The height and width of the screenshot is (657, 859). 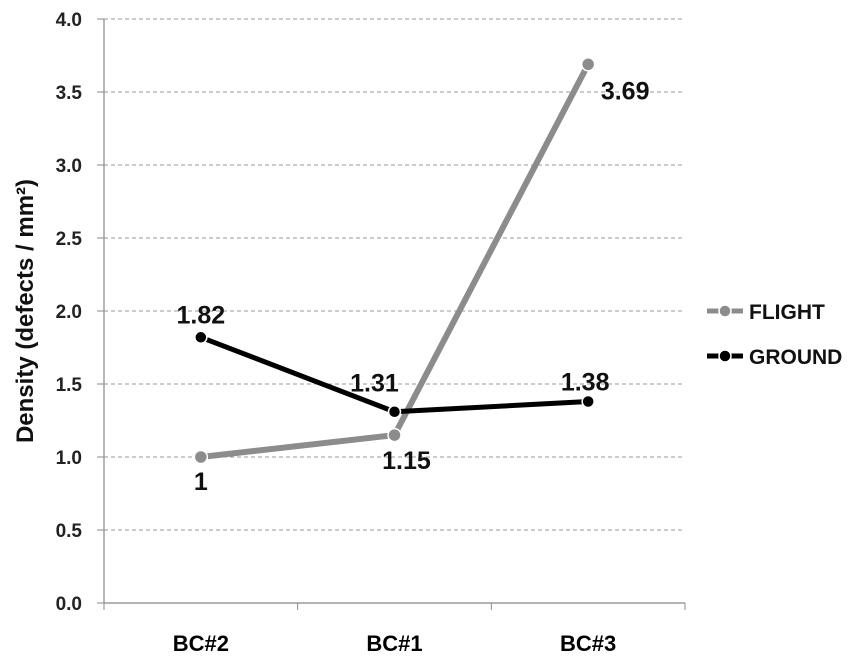 What do you see at coordinates (795, 357) in the screenshot?
I see `legend-label-ground: GROUND` at bounding box center [795, 357].